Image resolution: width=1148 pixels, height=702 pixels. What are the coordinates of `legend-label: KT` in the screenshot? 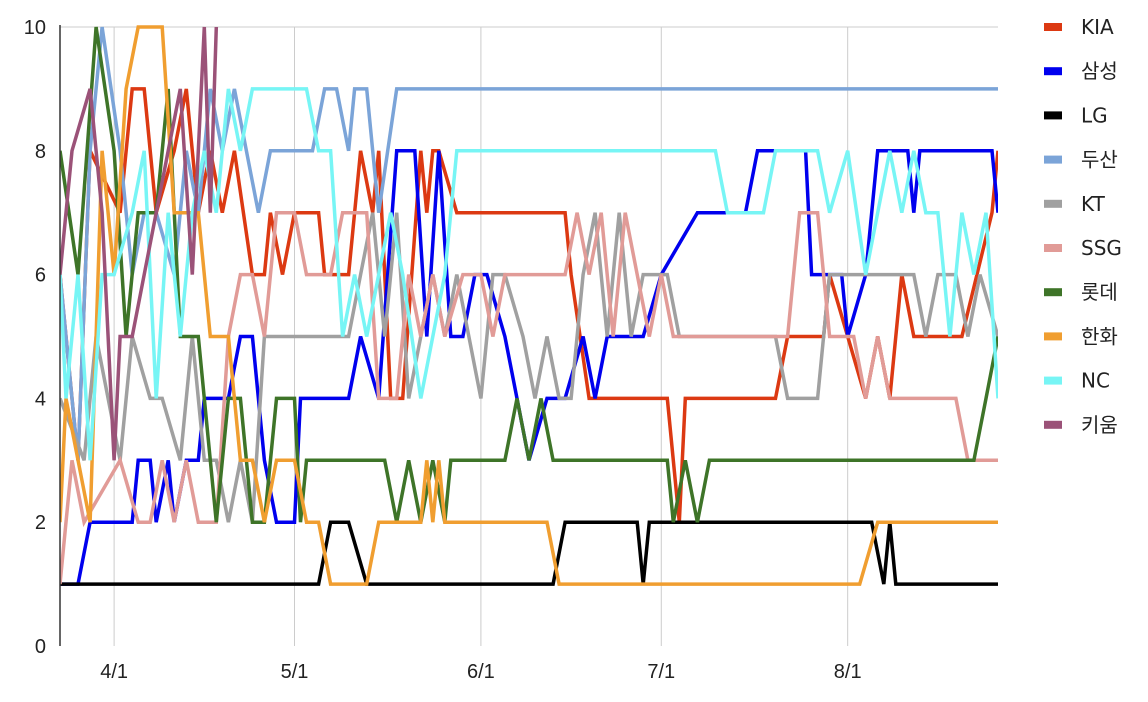 It's located at (1093, 204).